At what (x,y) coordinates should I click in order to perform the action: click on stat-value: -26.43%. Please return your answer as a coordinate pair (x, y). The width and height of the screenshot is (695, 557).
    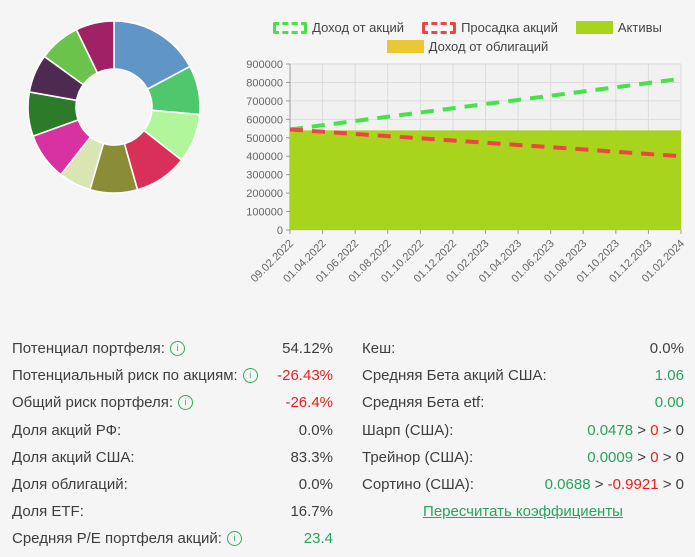
    Looking at the image, I should click on (305, 375).